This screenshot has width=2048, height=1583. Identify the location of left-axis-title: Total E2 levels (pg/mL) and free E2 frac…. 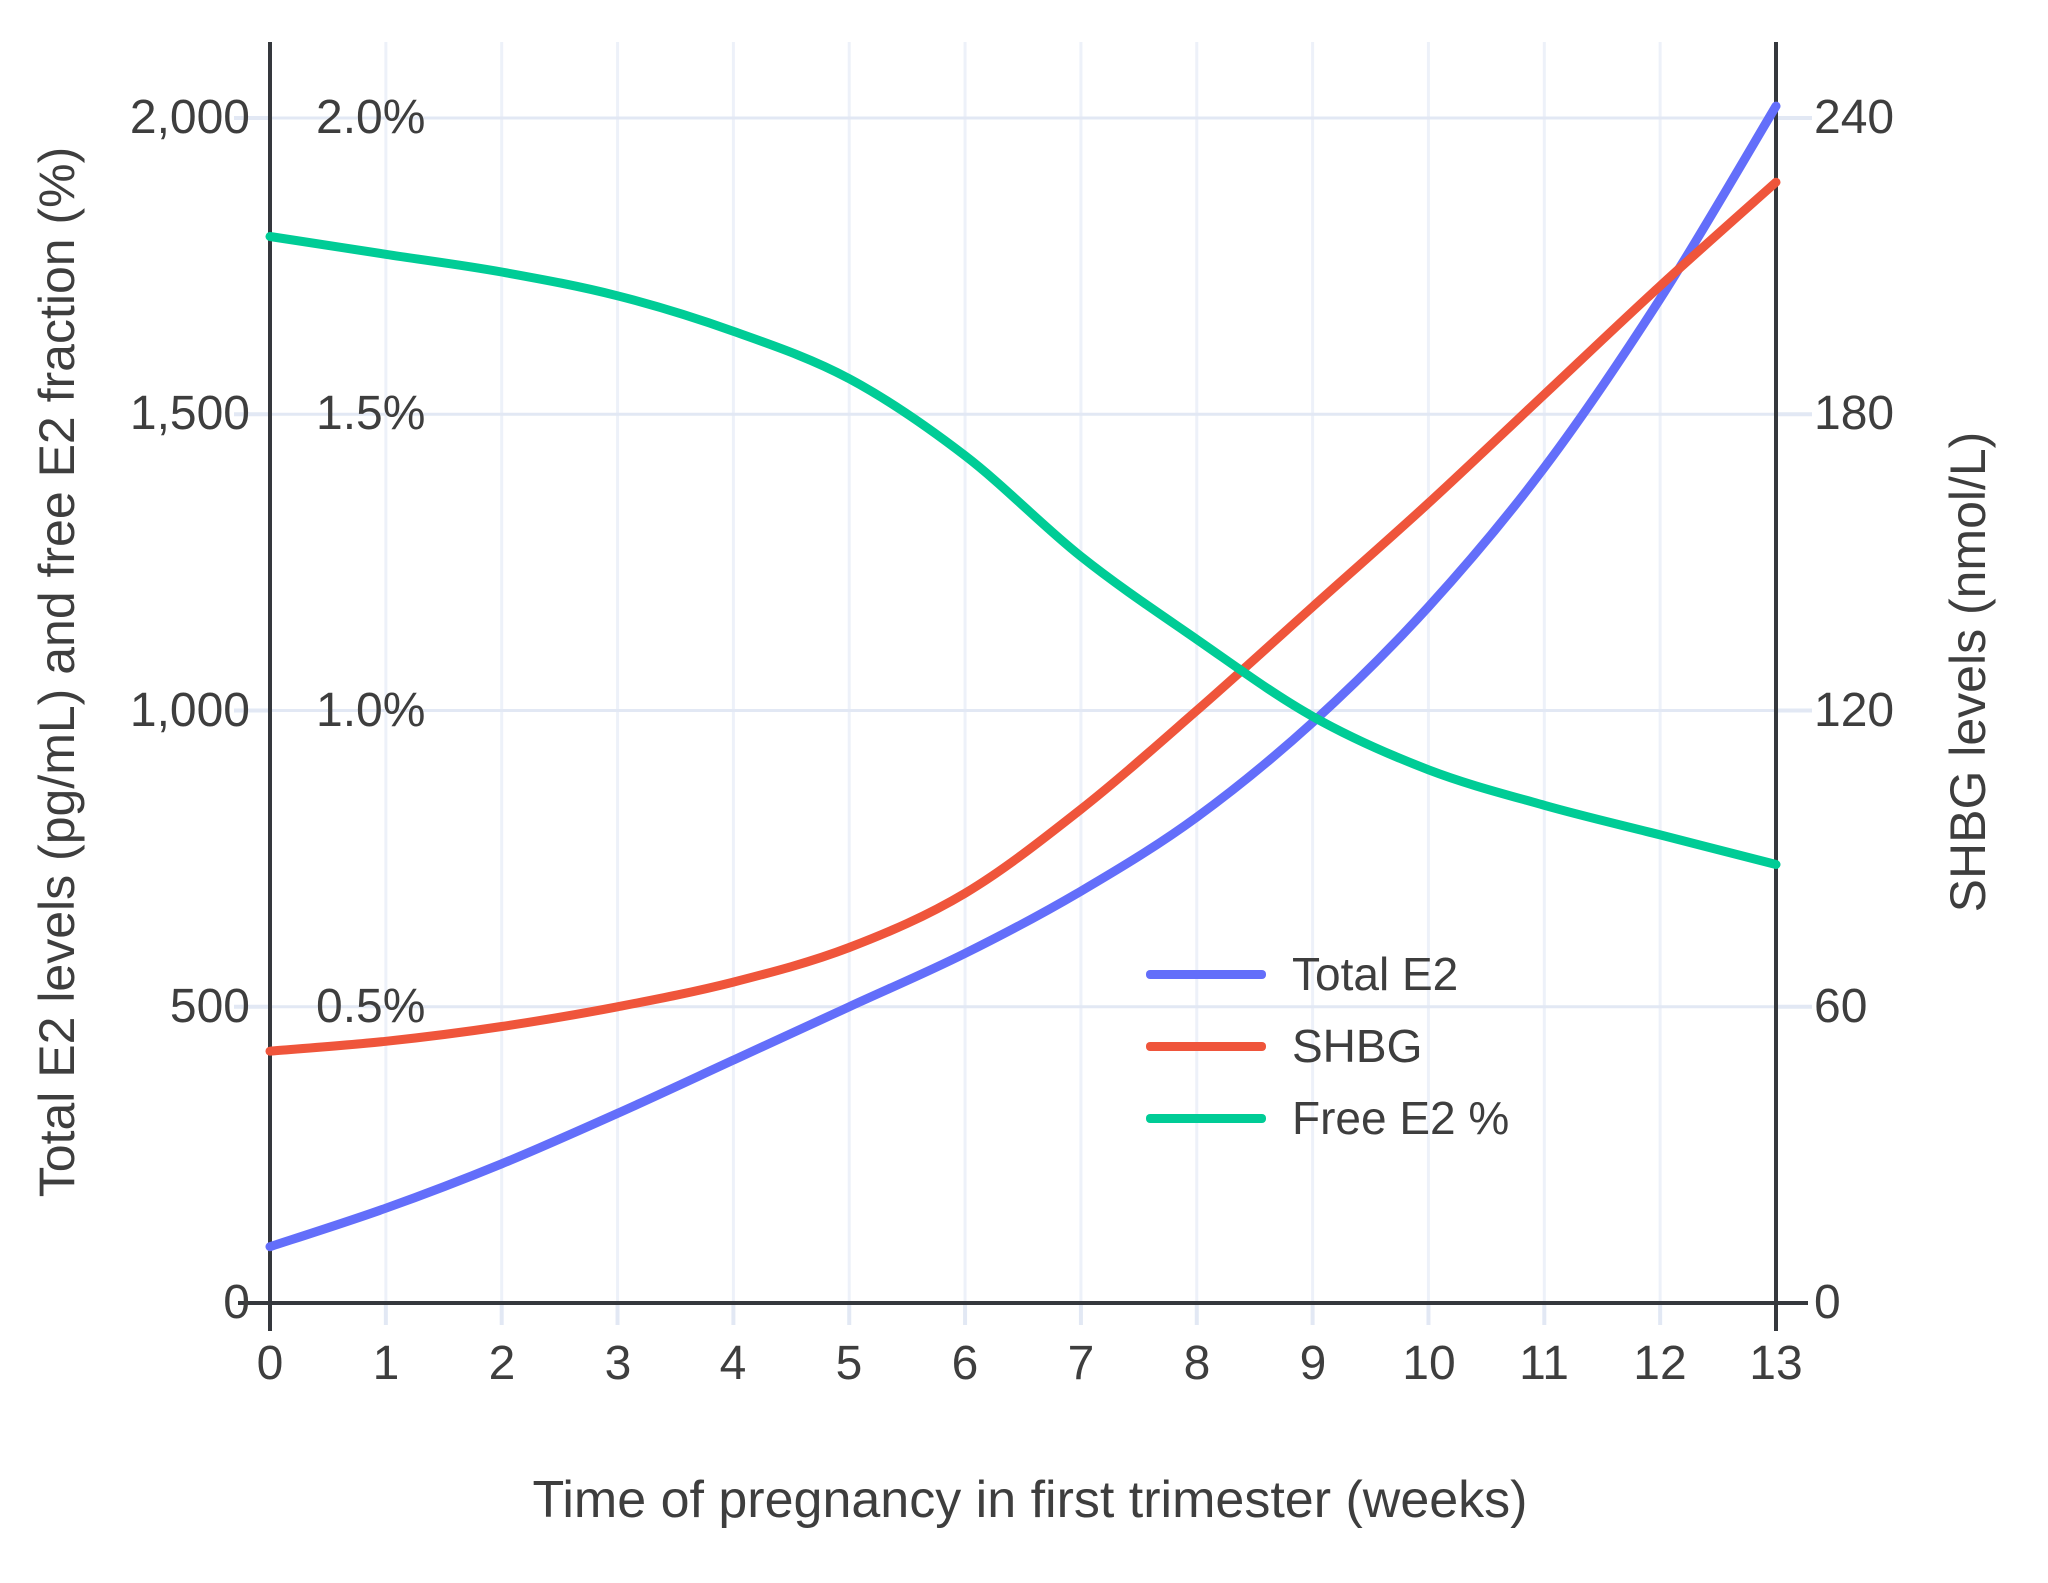
(57, 672).